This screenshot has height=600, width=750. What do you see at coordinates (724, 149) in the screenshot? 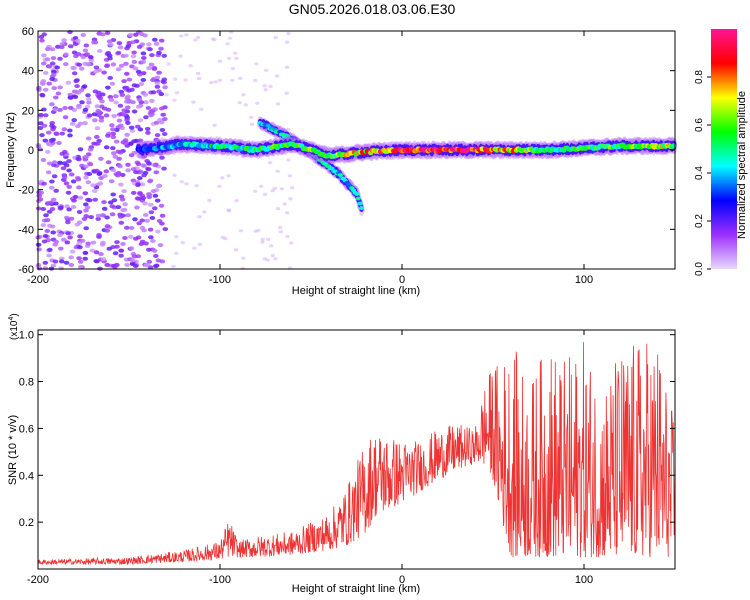
I see `colorbar-gradient` at bounding box center [724, 149].